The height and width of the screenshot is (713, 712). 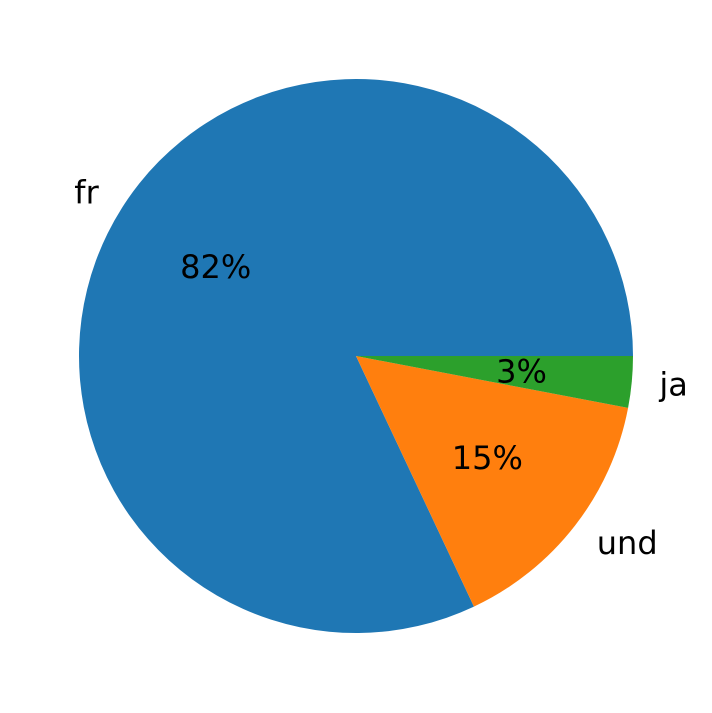 What do you see at coordinates (487, 458) in the screenshot?
I see `pie-value-label-und: 15%` at bounding box center [487, 458].